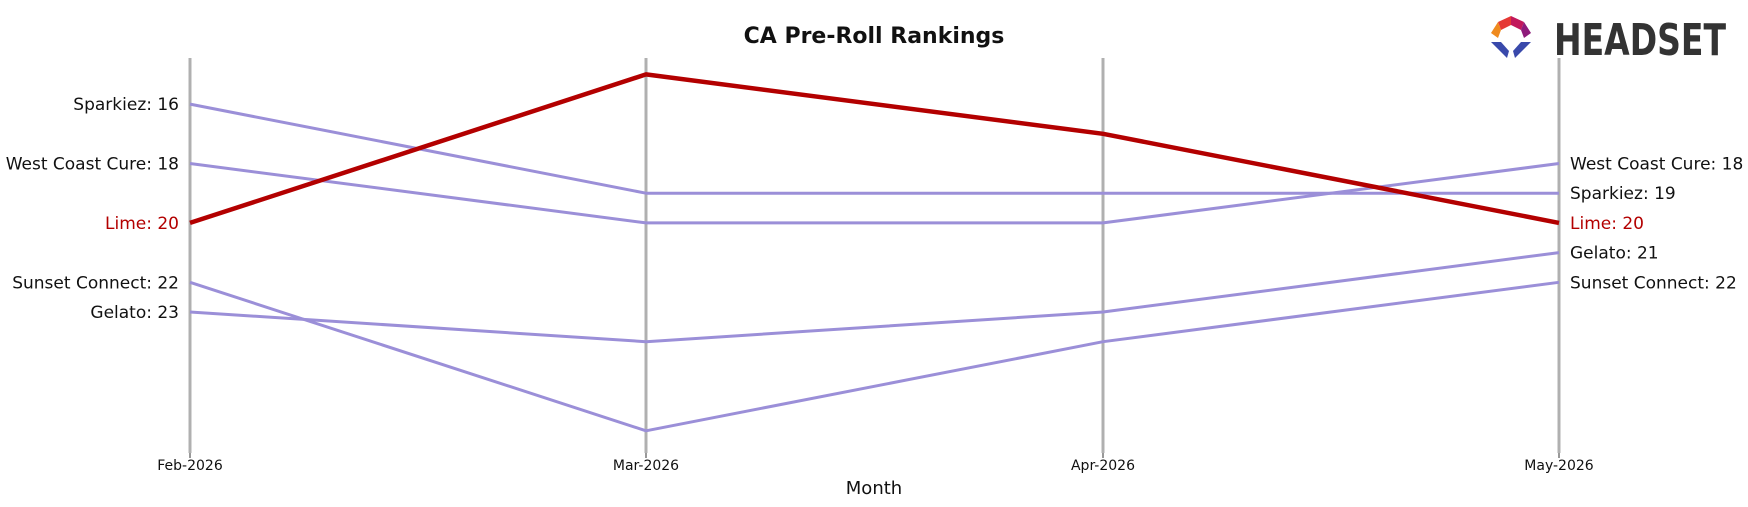 This screenshot has width=1748, height=507. I want to click on chart-title: CA Pre-Roll Rankings, so click(874, 36).